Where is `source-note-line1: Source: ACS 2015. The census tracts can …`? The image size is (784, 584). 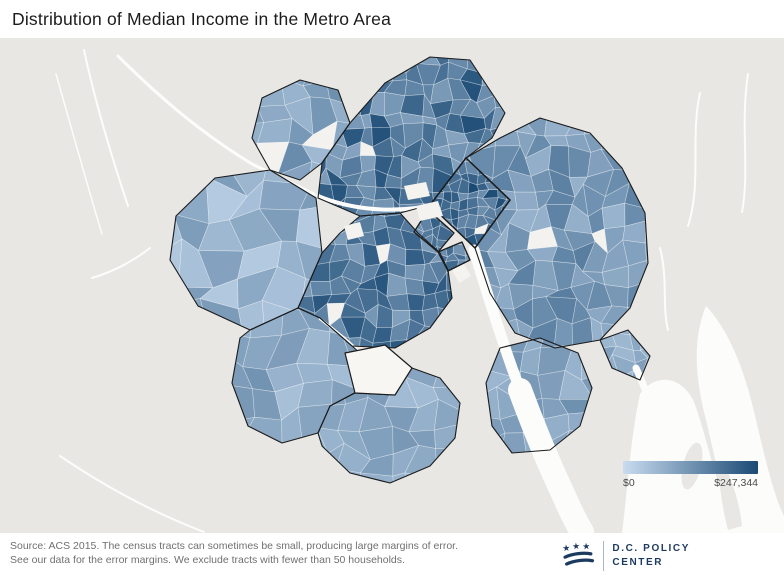
source-note-line1: Source: ACS 2015. The census tracts can … is located at coordinates (234, 546).